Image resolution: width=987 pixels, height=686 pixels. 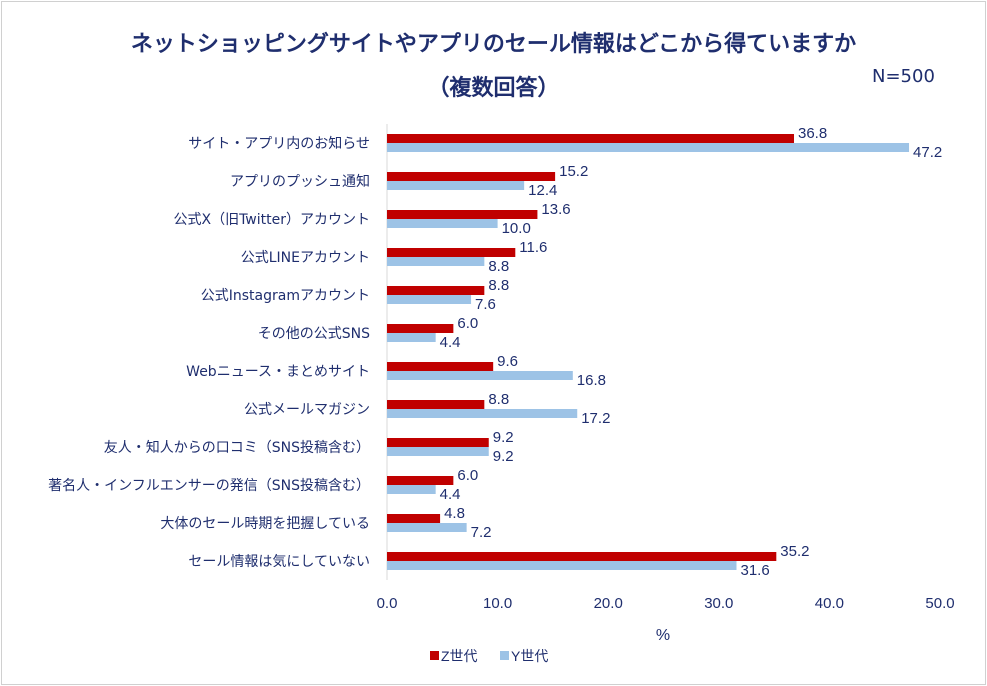 I want to click on category-label: 公式LINEアカウント, so click(x=305, y=258).